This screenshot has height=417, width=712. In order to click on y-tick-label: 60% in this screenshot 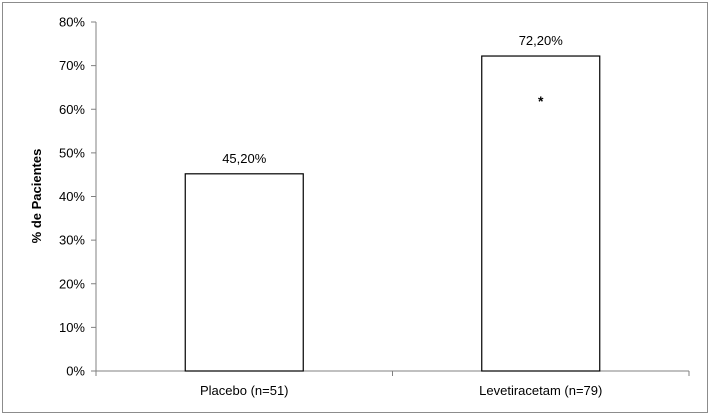, I will do `click(72, 109)`.